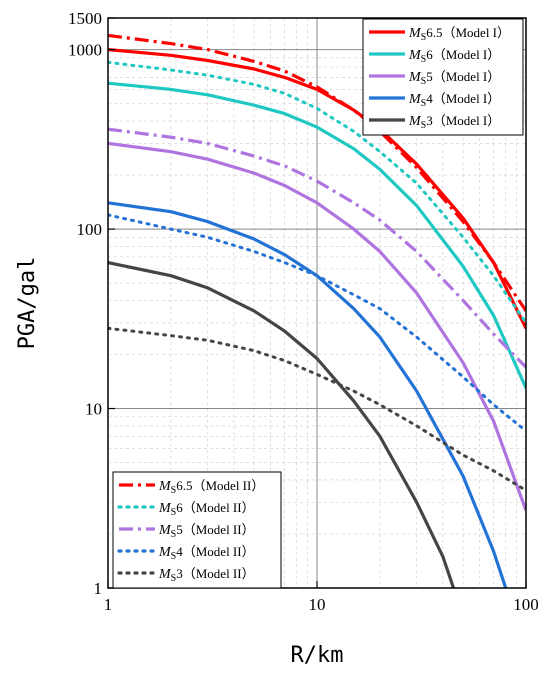 The height and width of the screenshot is (675, 550). Describe the element at coordinates (317, 655) in the screenshot. I see `x-axis-label: R/km` at that location.